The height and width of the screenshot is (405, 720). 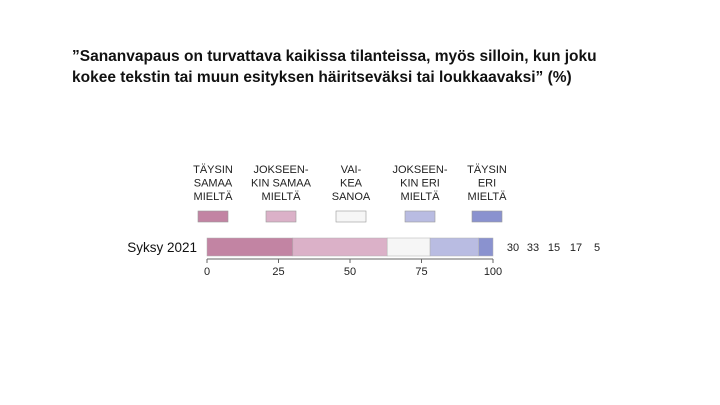 What do you see at coordinates (213, 184) in the screenshot?
I see `legend-label-1-line-2: SAMAA` at bounding box center [213, 184].